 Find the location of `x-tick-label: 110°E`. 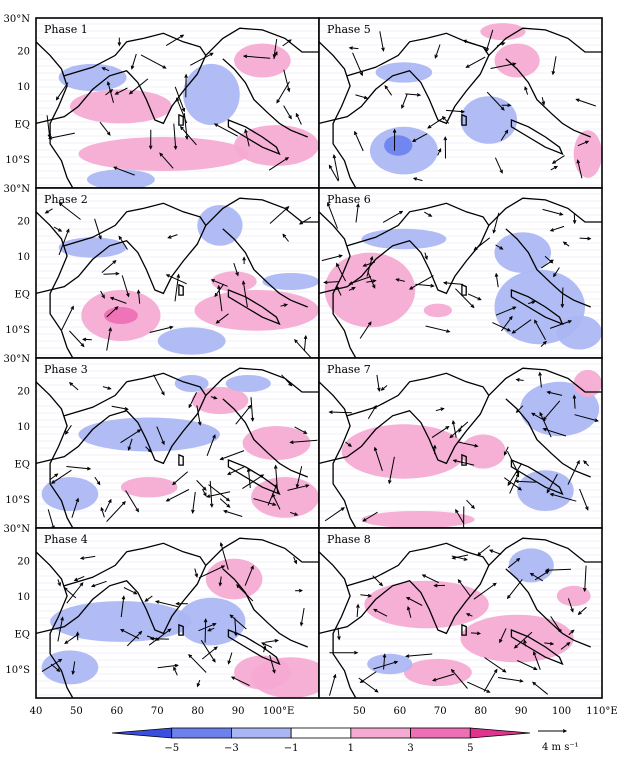

x-tick-label: 110°E is located at coordinates (601, 711).